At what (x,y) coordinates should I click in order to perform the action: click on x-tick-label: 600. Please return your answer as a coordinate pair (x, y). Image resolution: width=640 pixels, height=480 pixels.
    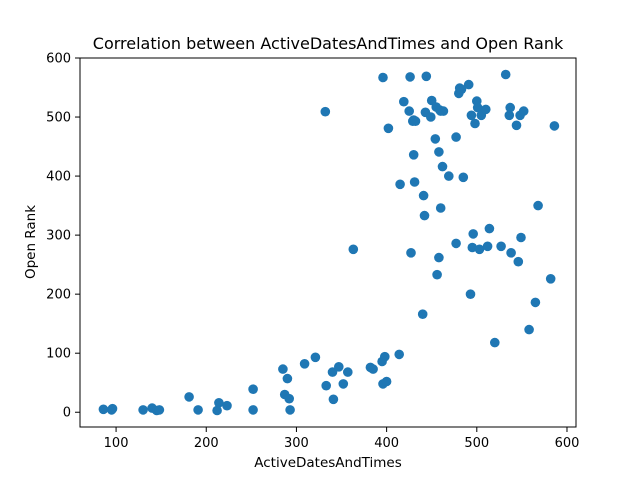
    Looking at the image, I should click on (567, 443).